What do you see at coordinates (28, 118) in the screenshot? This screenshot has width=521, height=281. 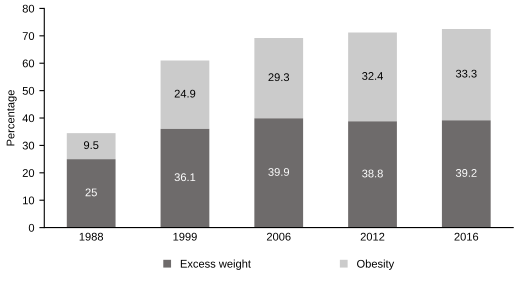 I see `y-tick-label: 40` at bounding box center [28, 118].